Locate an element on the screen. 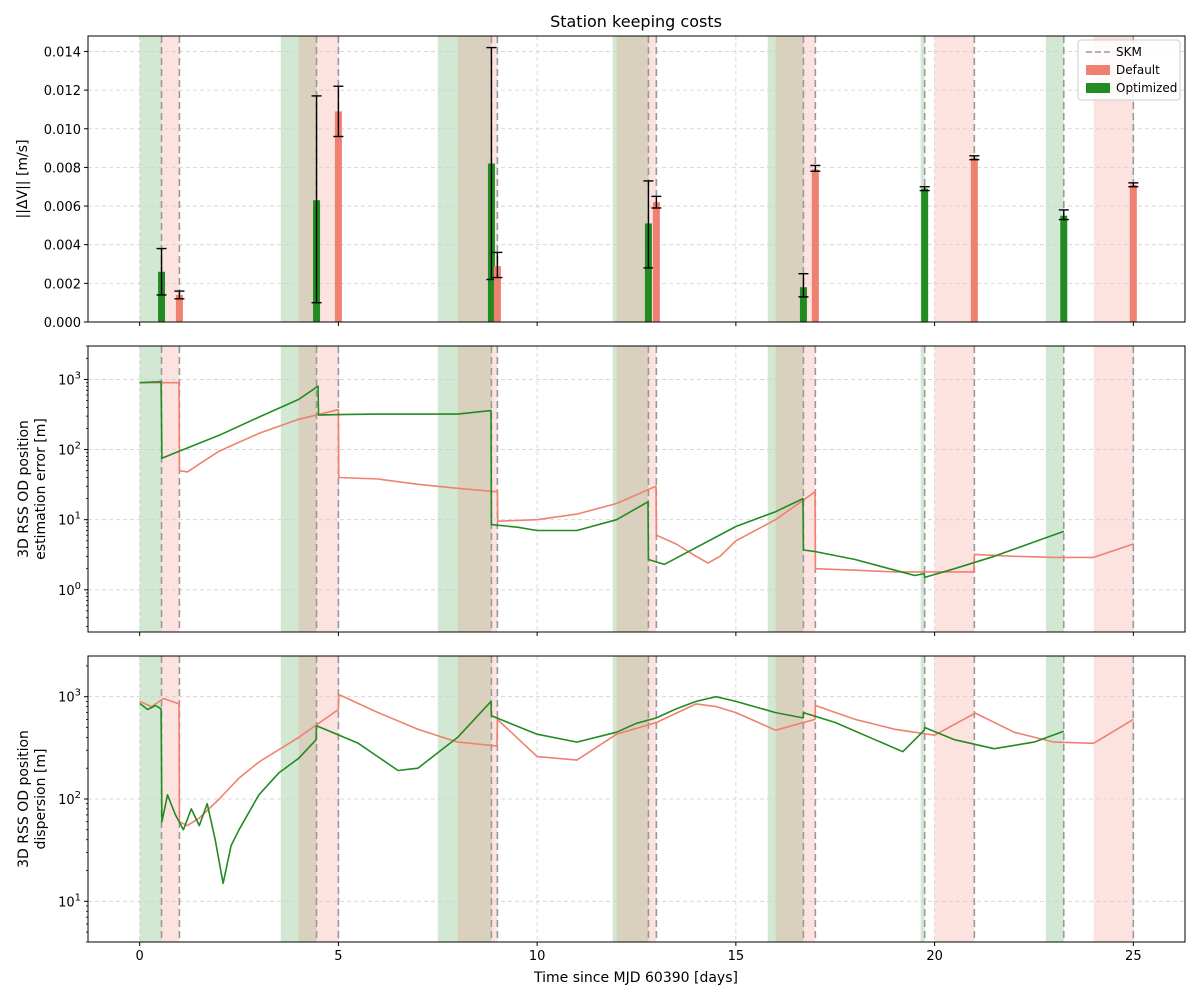 This screenshot has width=1200, height=1000. legend: SKM Default Optimized is located at coordinates (1129, 70).